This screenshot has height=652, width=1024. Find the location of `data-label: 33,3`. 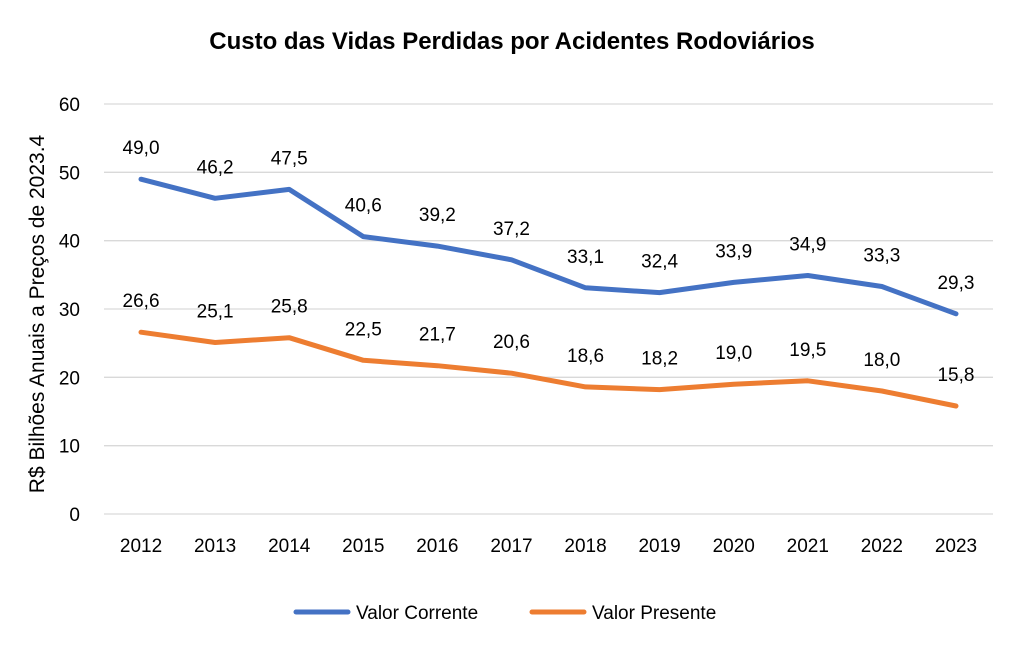

data-label: 33,3 is located at coordinates (881, 255).